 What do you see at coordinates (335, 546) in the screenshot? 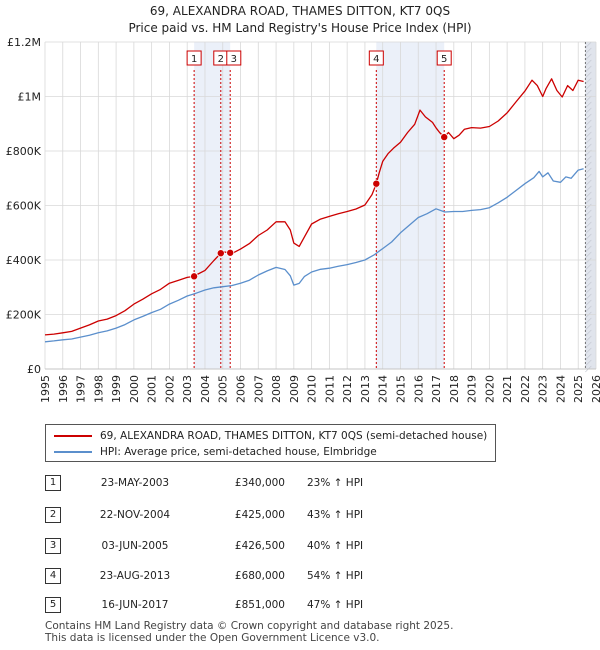
I see `transaction-hpi: 40% ↑ HPI` at bounding box center [335, 546].